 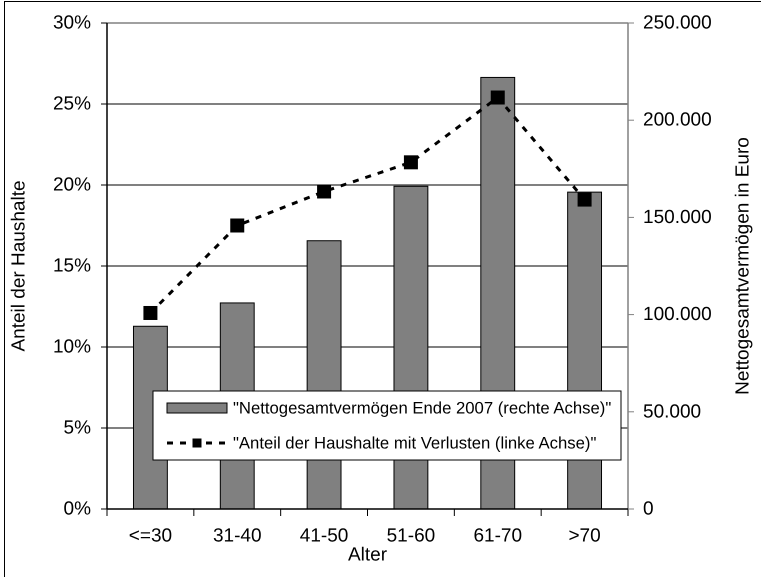 I want to click on x-tick-label: <=30, so click(x=150, y=536).